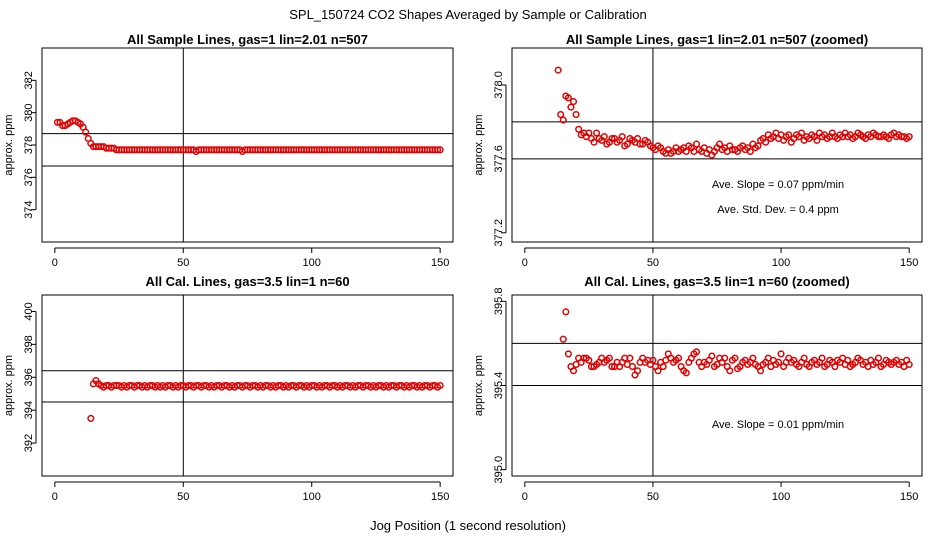 The height and width of the screenshot is (545, 936). I want to click on chart-title: All Cal. Lines, gas=3.5 lin=1 n=60, so click(247, 281).